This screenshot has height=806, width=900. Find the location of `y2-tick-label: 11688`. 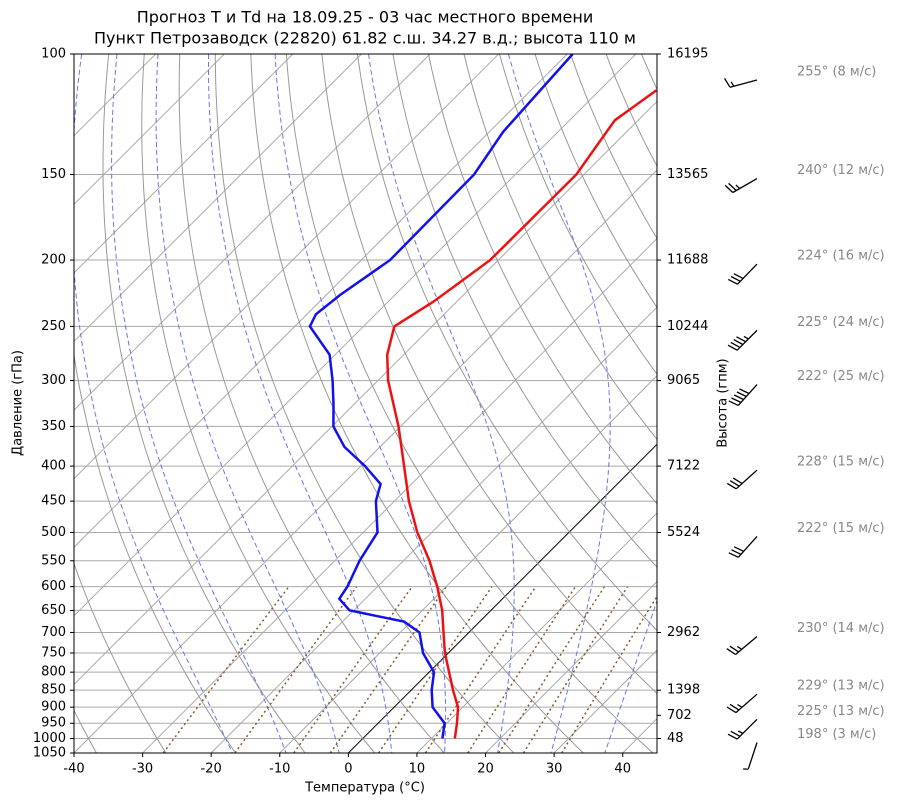

y2-tick-label: 11688 is located at coordinates (687, 260).